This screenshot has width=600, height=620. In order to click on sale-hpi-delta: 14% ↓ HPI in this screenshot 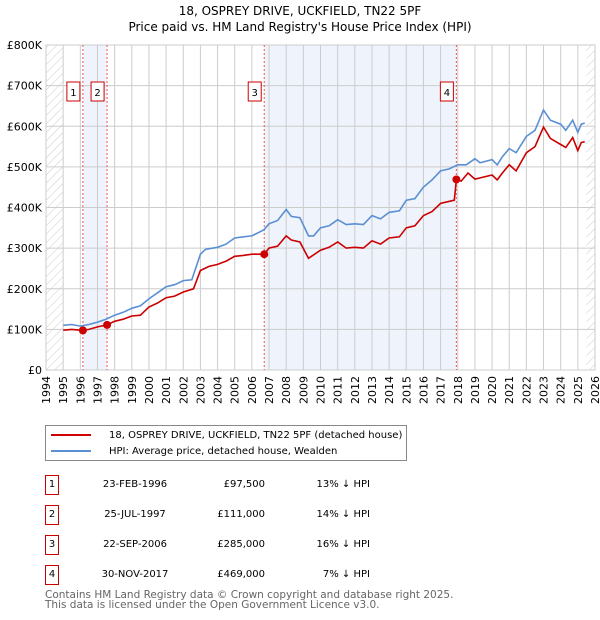, I will do `click(343, 514)`.